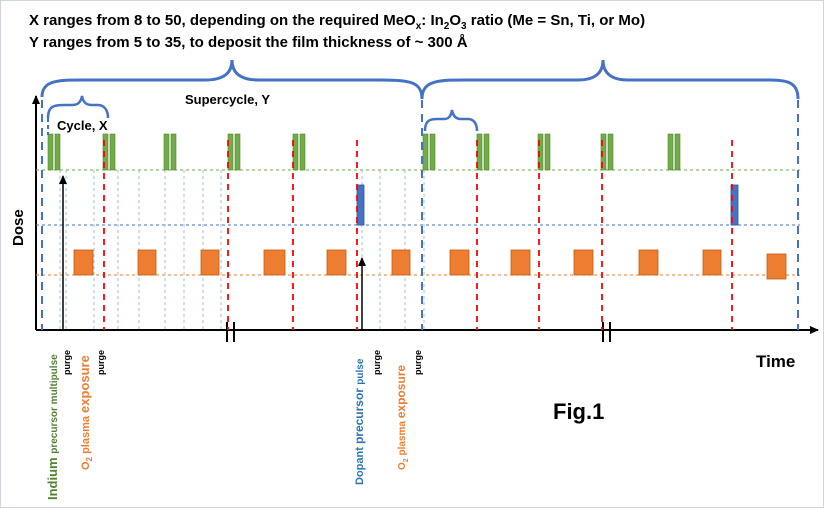 Image resolution: width=824 pixels, height=508 pixels. I want to click on purge-label-2: purge, so click(101, 362).